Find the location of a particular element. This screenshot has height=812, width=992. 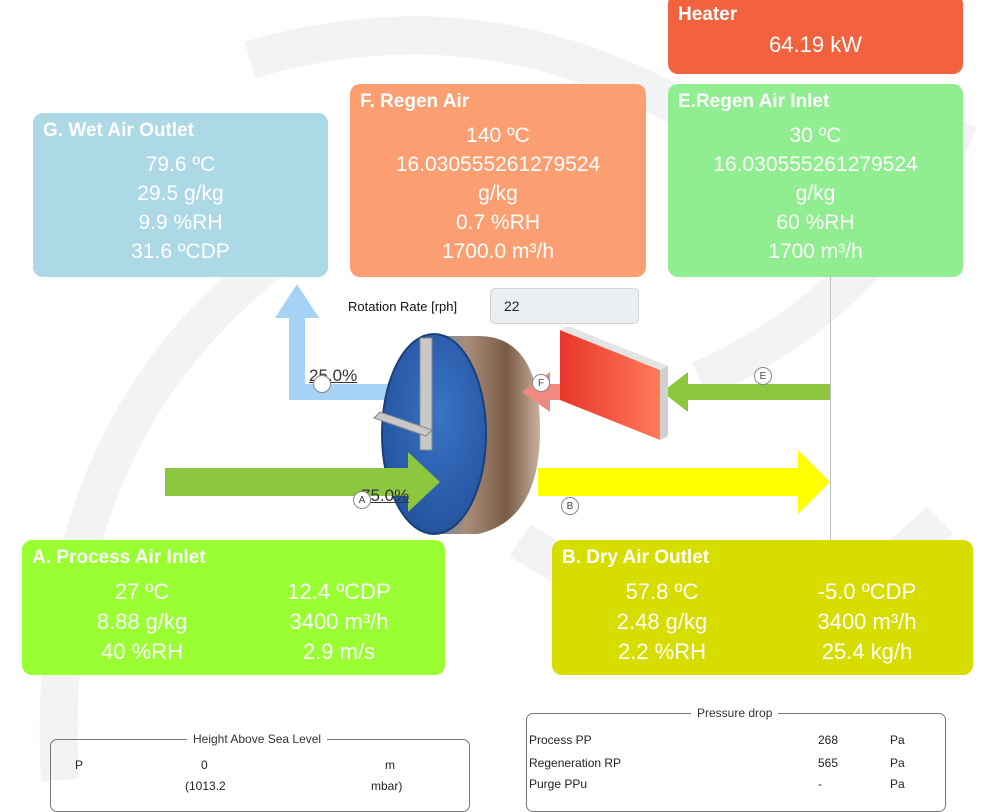

dry-air-outlet-arrow is located at coordinates (684, 482).